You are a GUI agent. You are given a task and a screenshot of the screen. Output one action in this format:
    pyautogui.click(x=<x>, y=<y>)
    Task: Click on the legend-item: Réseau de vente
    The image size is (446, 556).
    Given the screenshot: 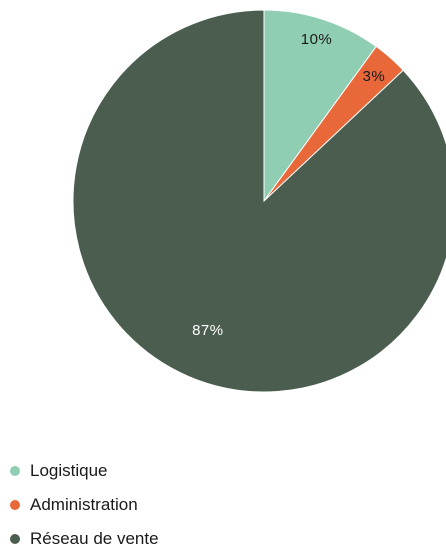 What is the action you would take?
    pyautogui.click(x=84, y=539)
    